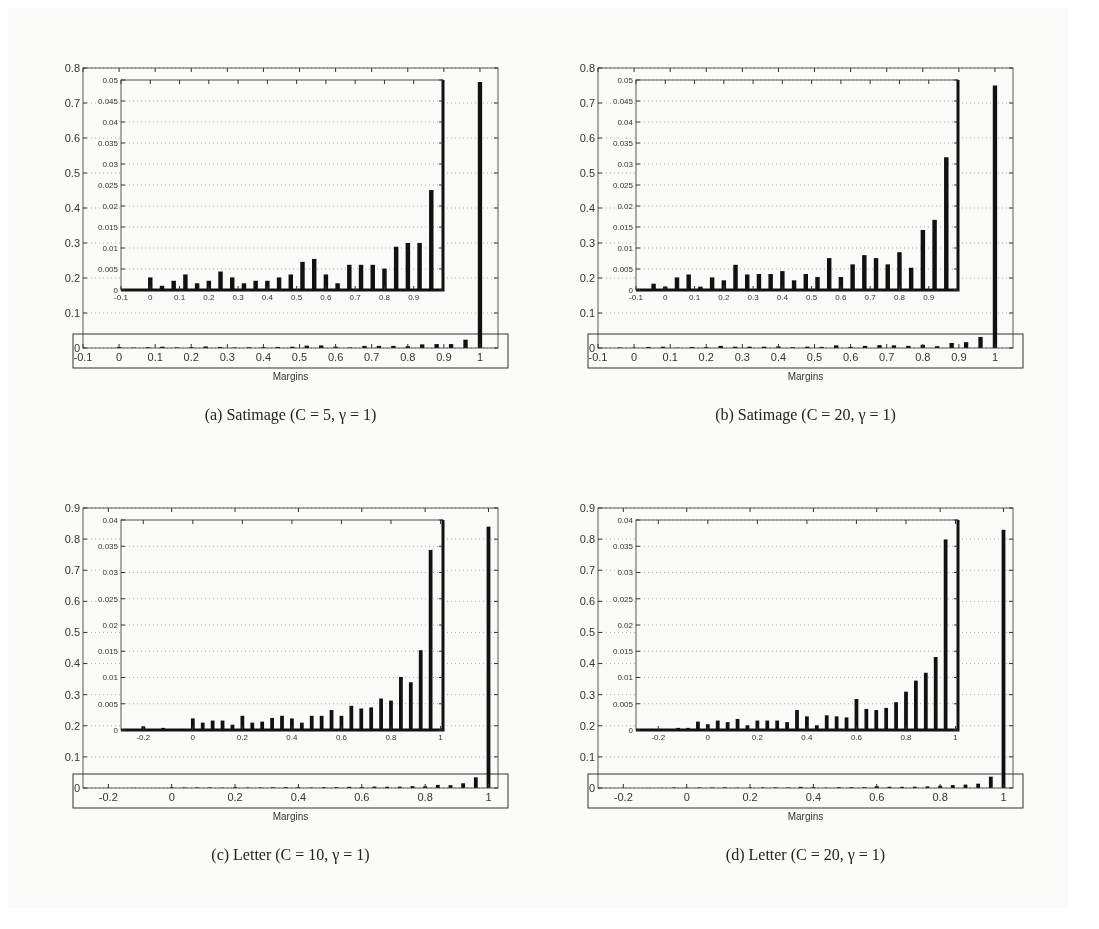  I want to click on y-tick-label: 0.02, so click(110, 625).